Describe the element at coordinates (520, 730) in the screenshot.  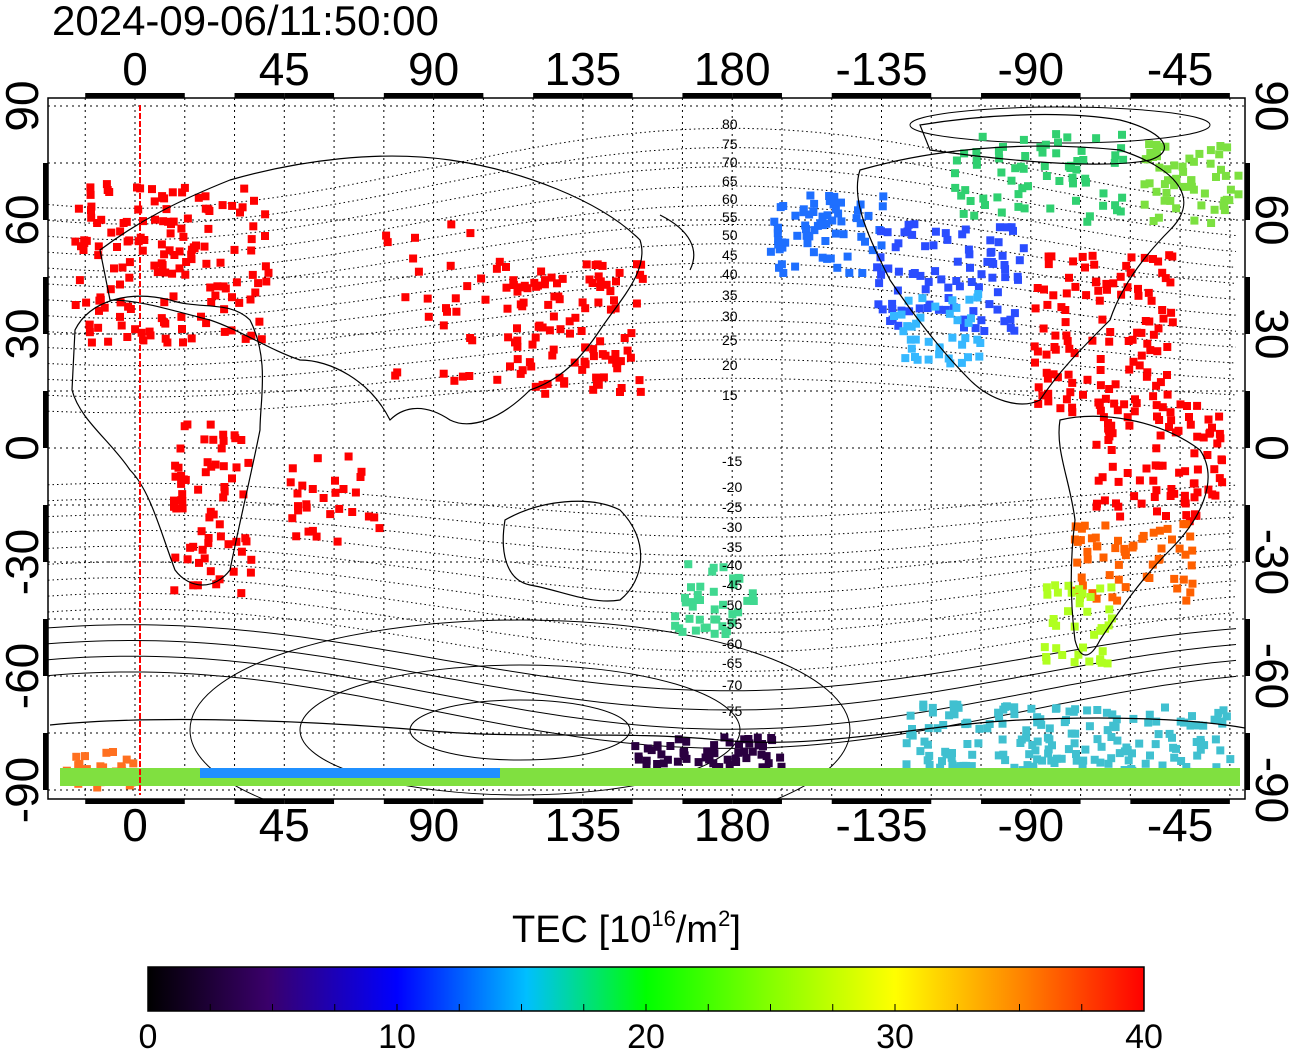
I see `magnetic-pole-contour` at that location.